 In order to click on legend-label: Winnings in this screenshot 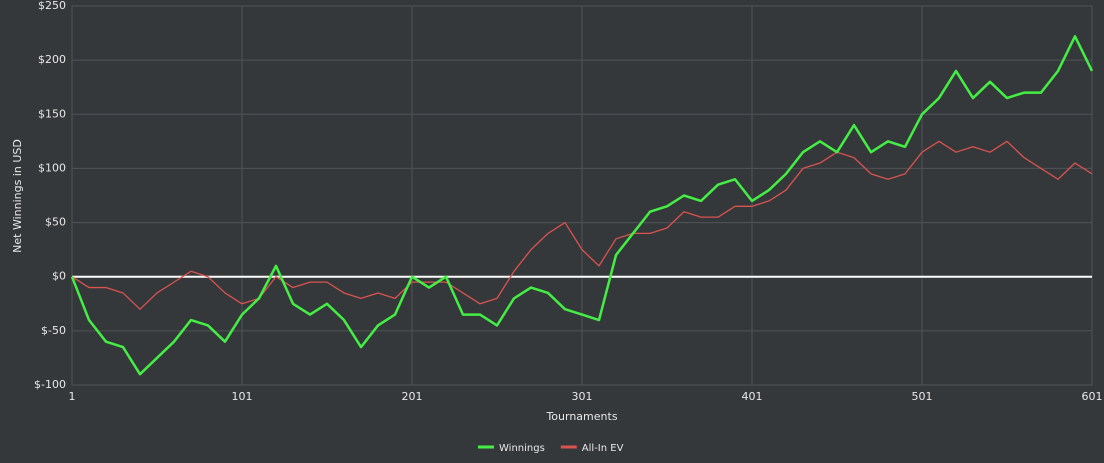, I will do `click(522, 448)`.